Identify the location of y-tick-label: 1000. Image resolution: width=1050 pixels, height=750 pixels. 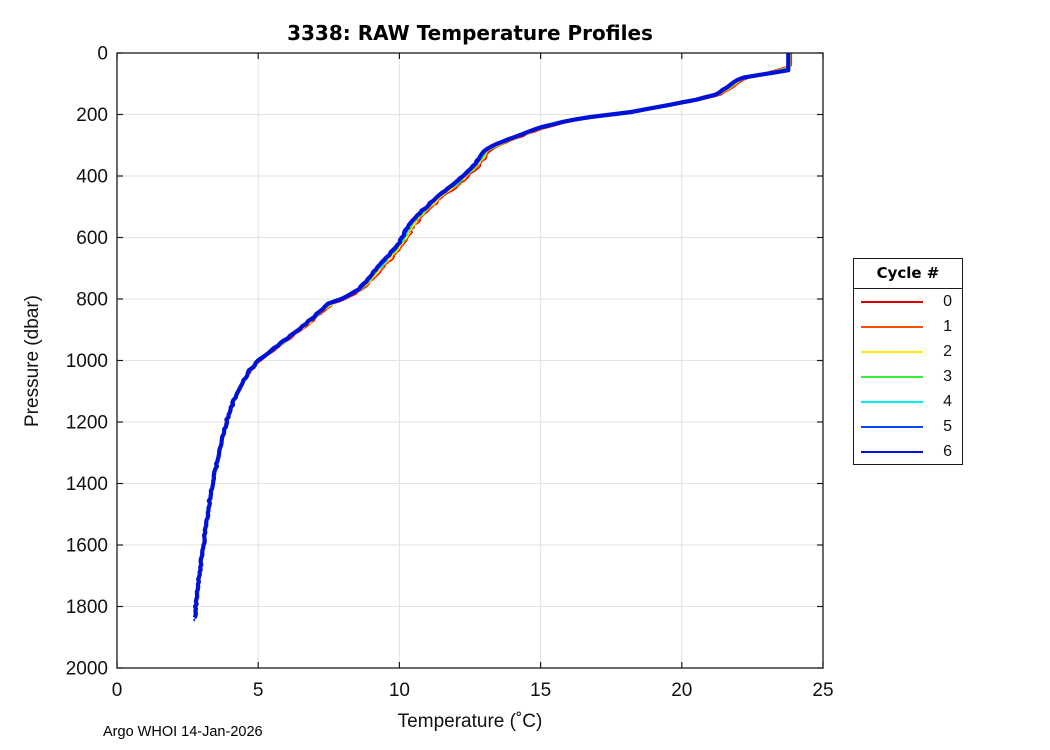
(87, 361).